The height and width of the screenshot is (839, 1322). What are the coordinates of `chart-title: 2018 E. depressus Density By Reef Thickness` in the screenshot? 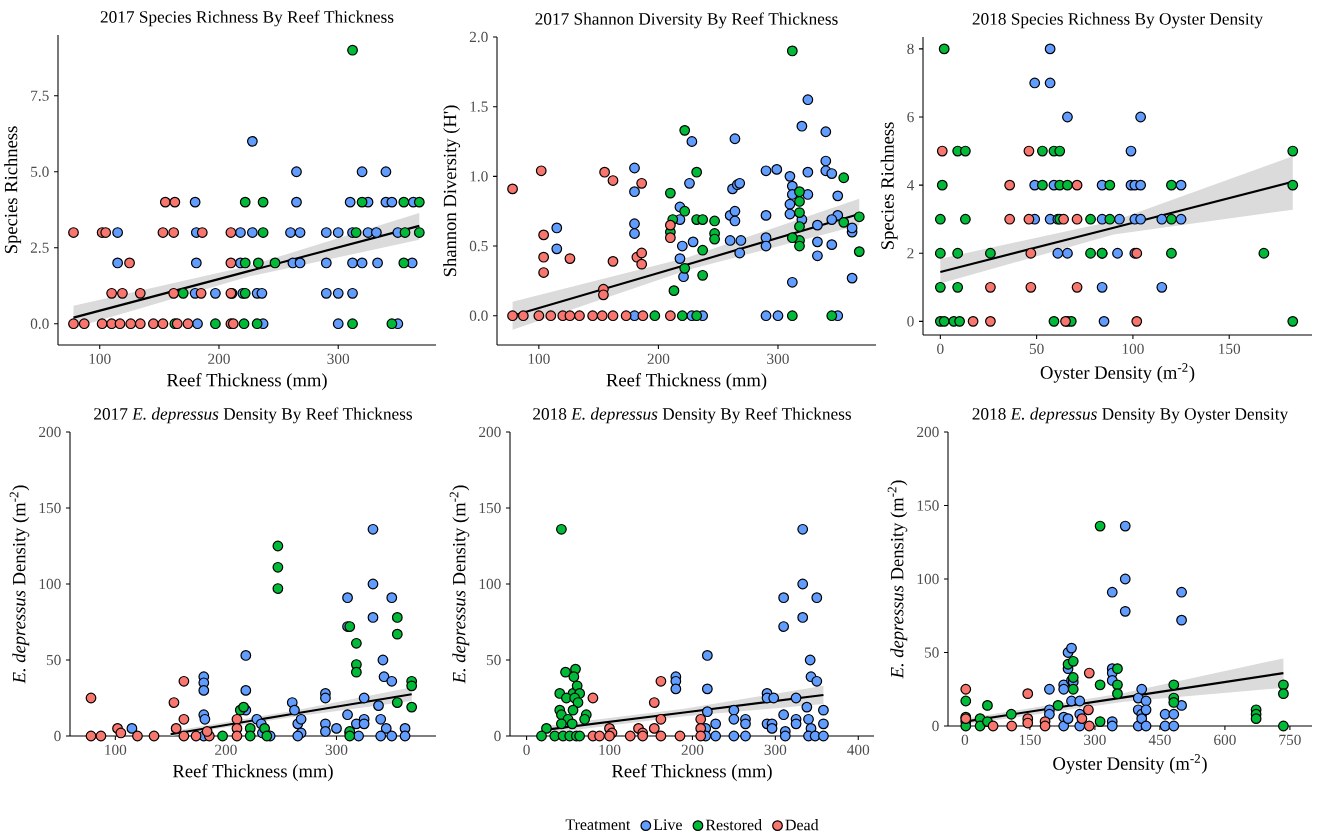 It's located at (692, 415).